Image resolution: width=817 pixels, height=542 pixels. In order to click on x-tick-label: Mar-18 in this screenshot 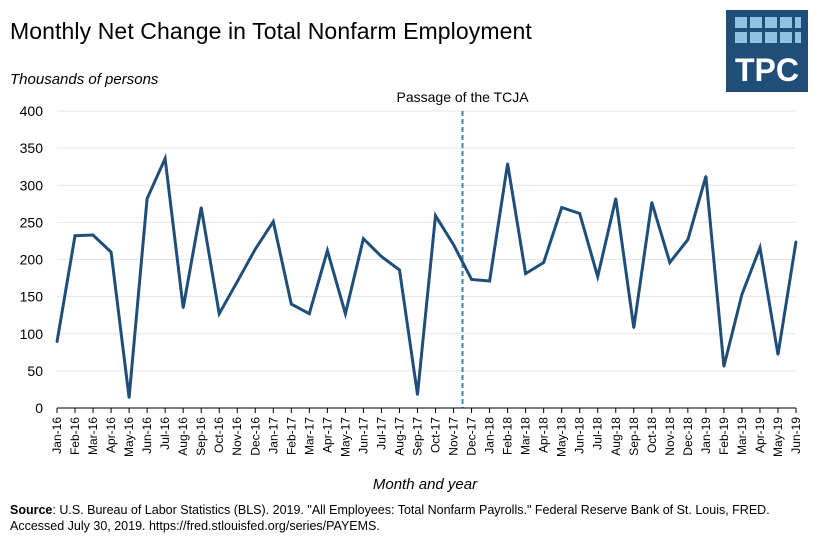, I will do `click(526, 436)`.